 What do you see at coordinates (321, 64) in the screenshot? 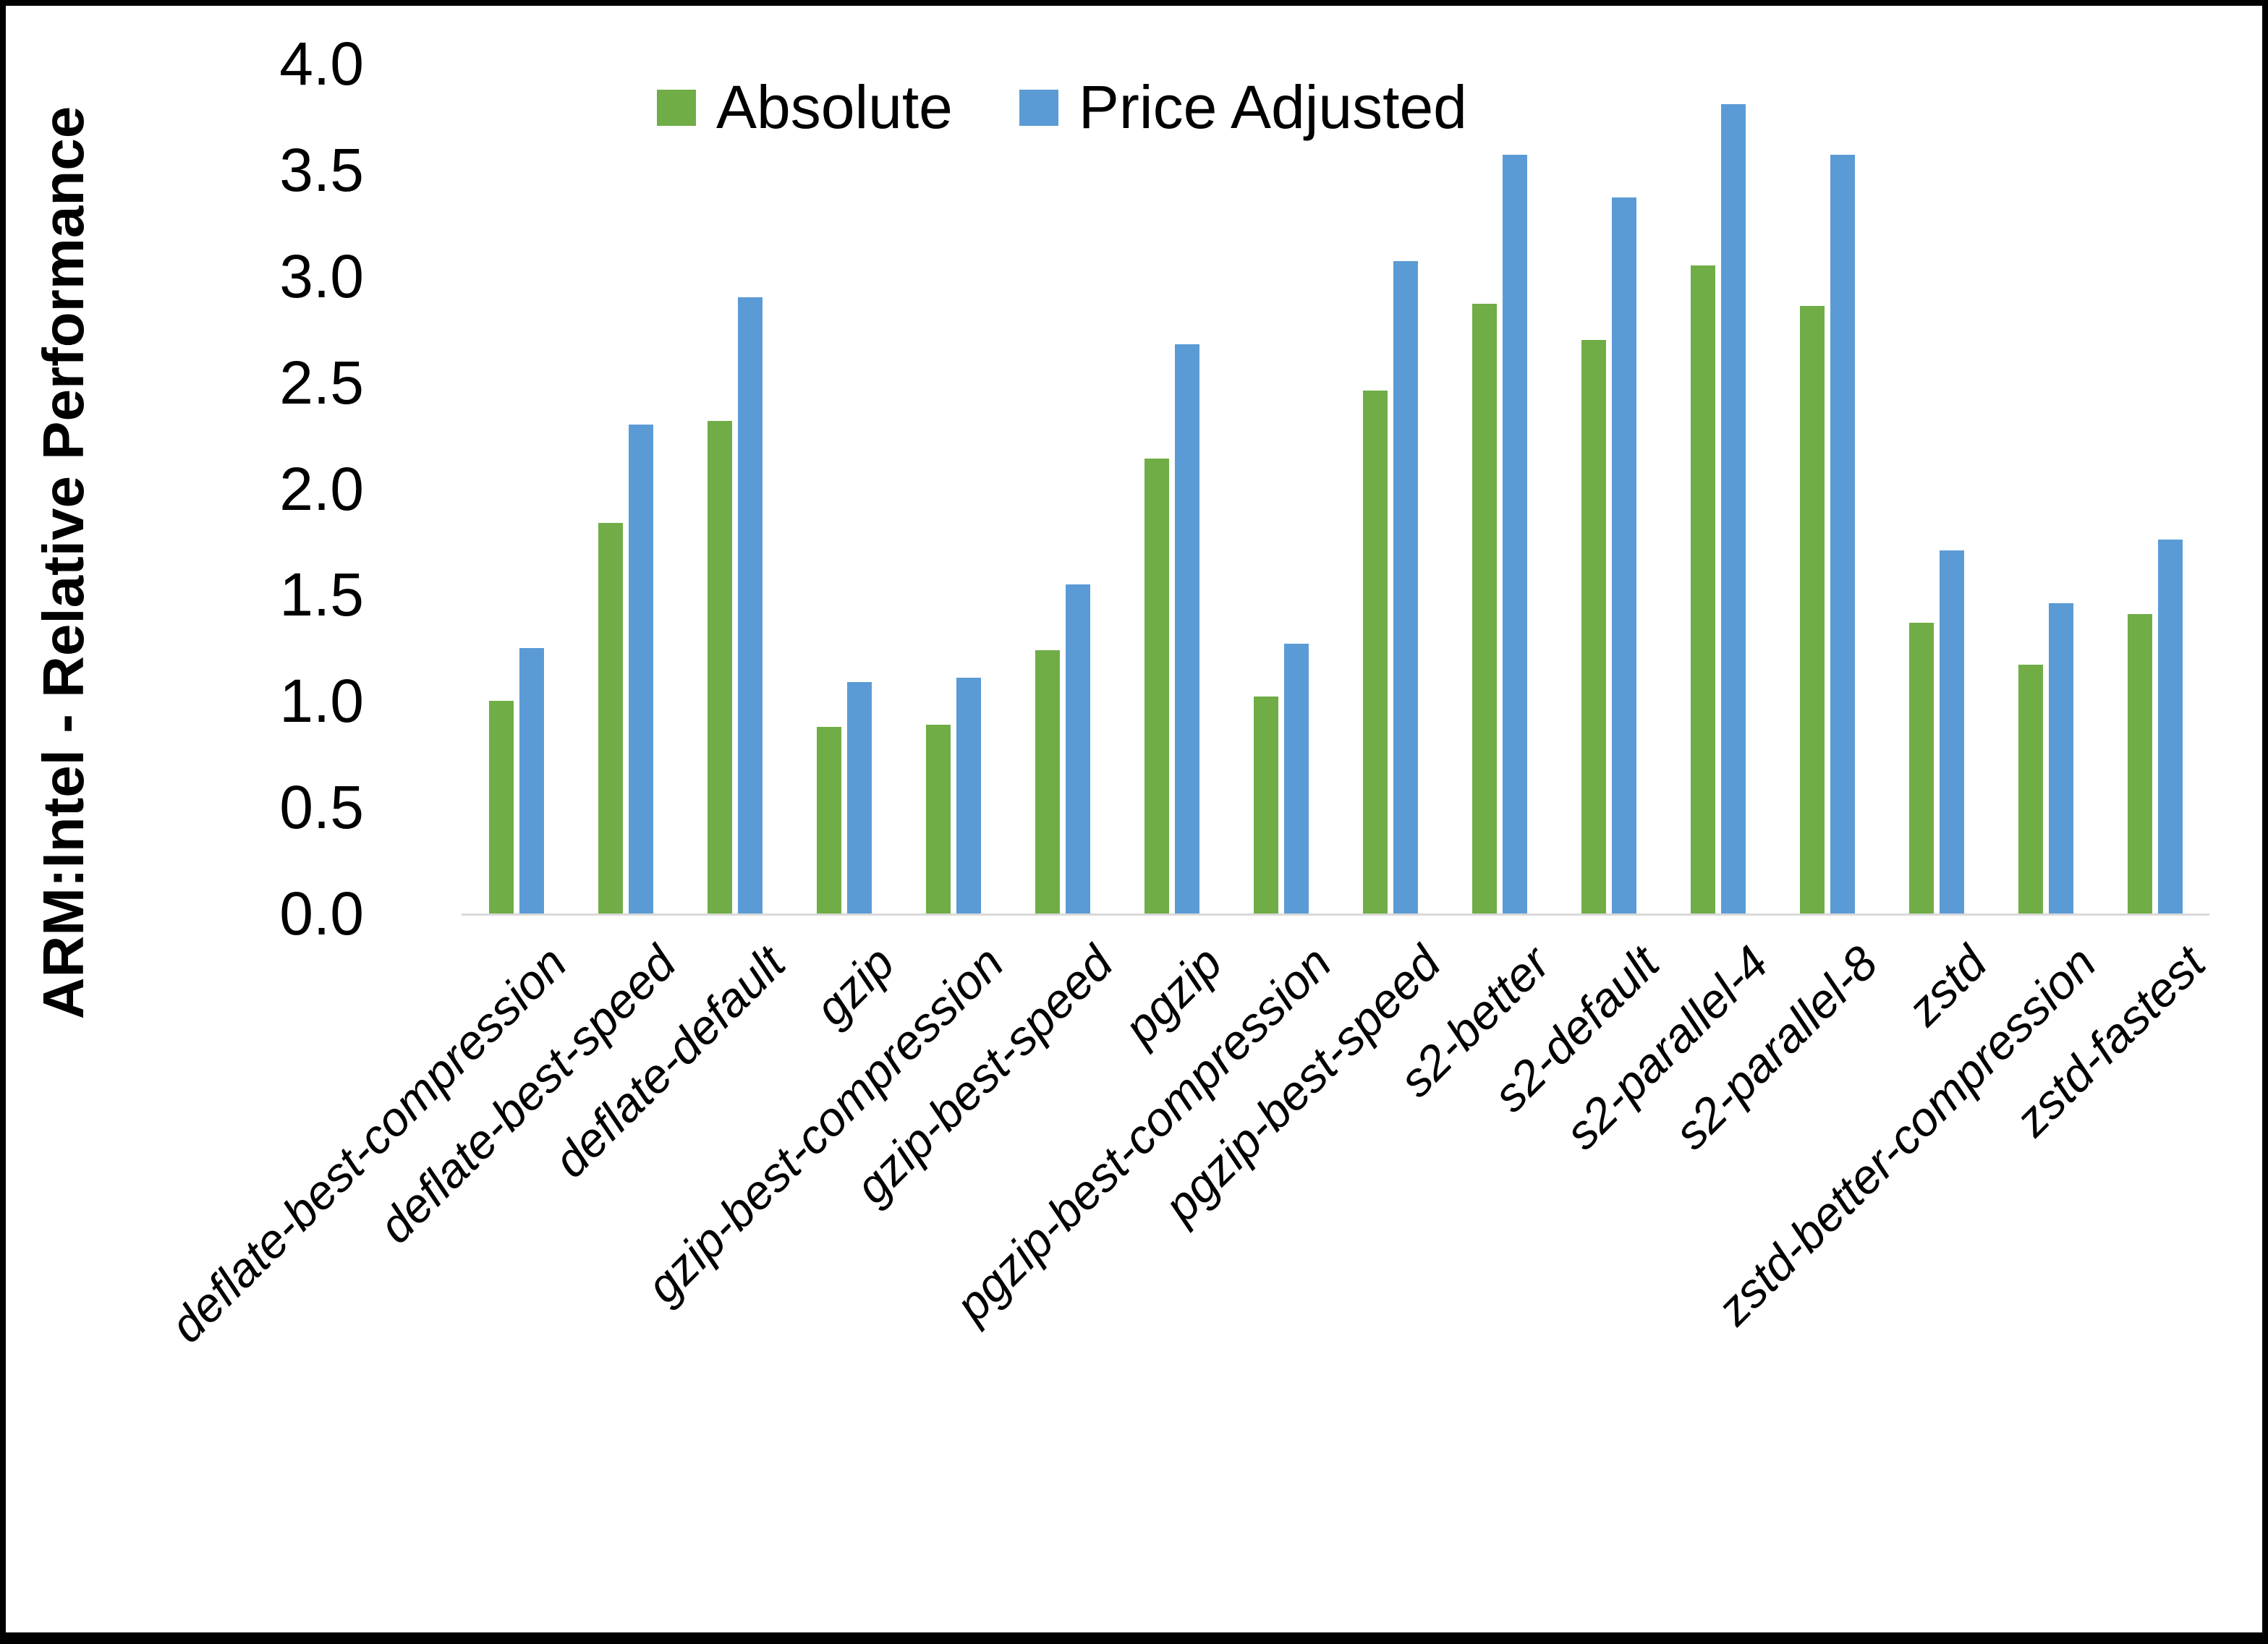
I see `y-tick-label-4.0: 4.0` at bounding box center [321, 64].